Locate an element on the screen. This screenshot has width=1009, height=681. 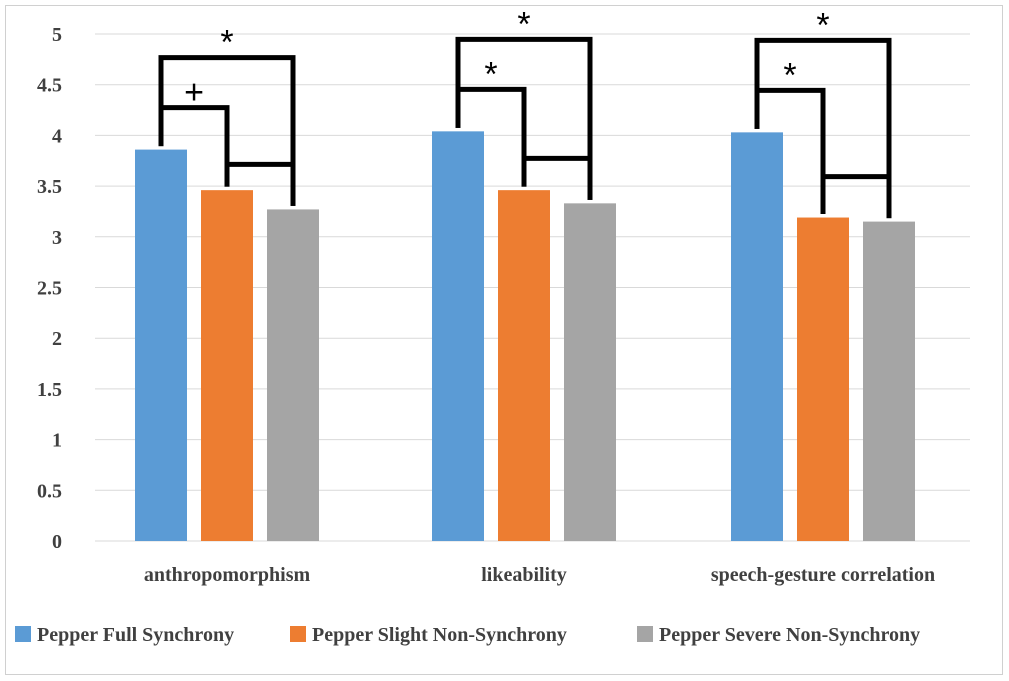
y-tick-label: 1 is located at coordinates (57, 441).